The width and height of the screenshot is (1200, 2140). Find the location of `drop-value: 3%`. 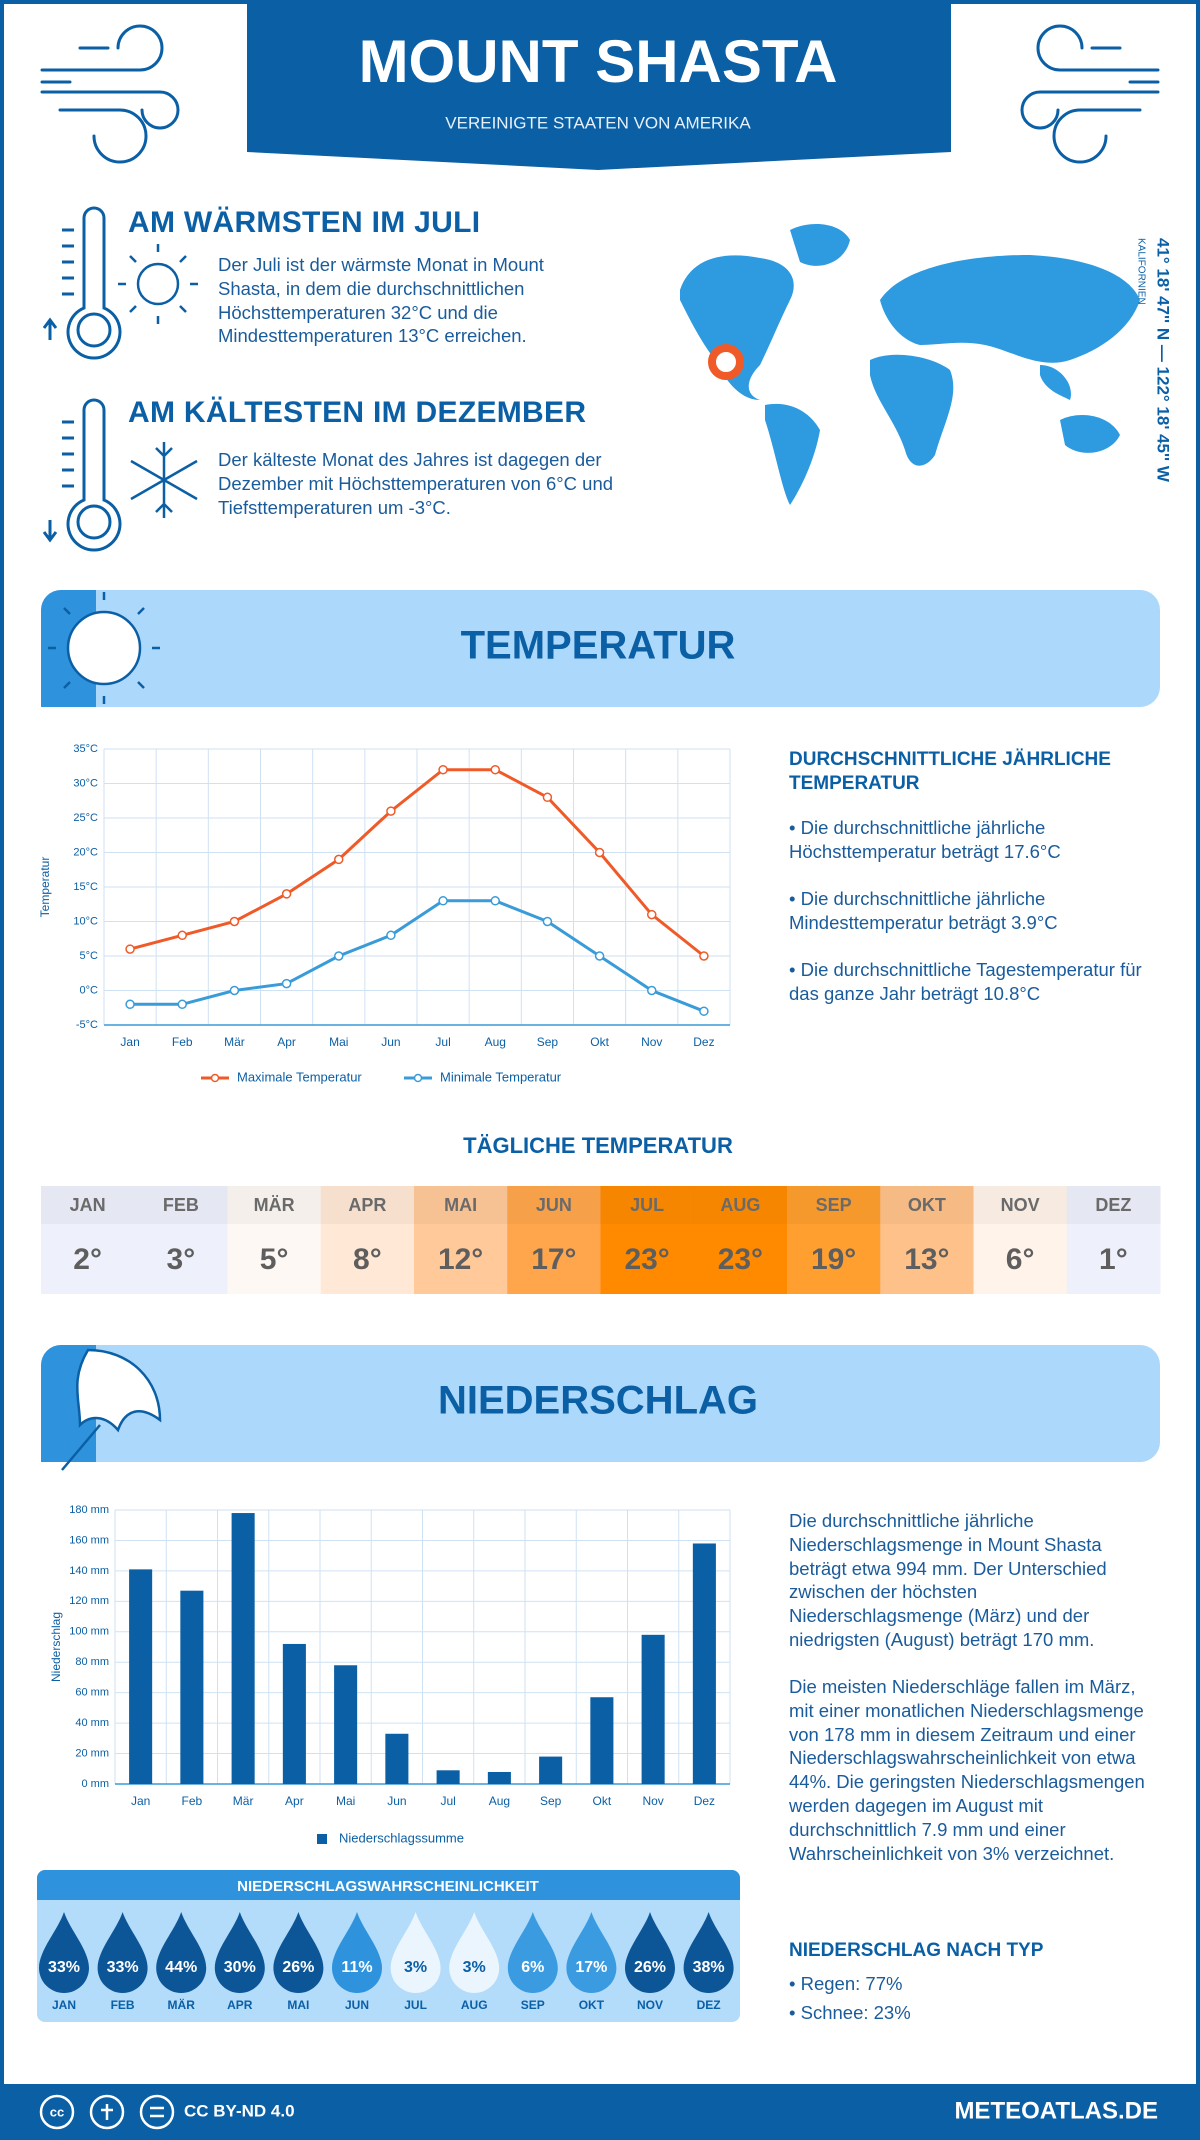

drop-value: 3% is located at coordinates (415, 1967).